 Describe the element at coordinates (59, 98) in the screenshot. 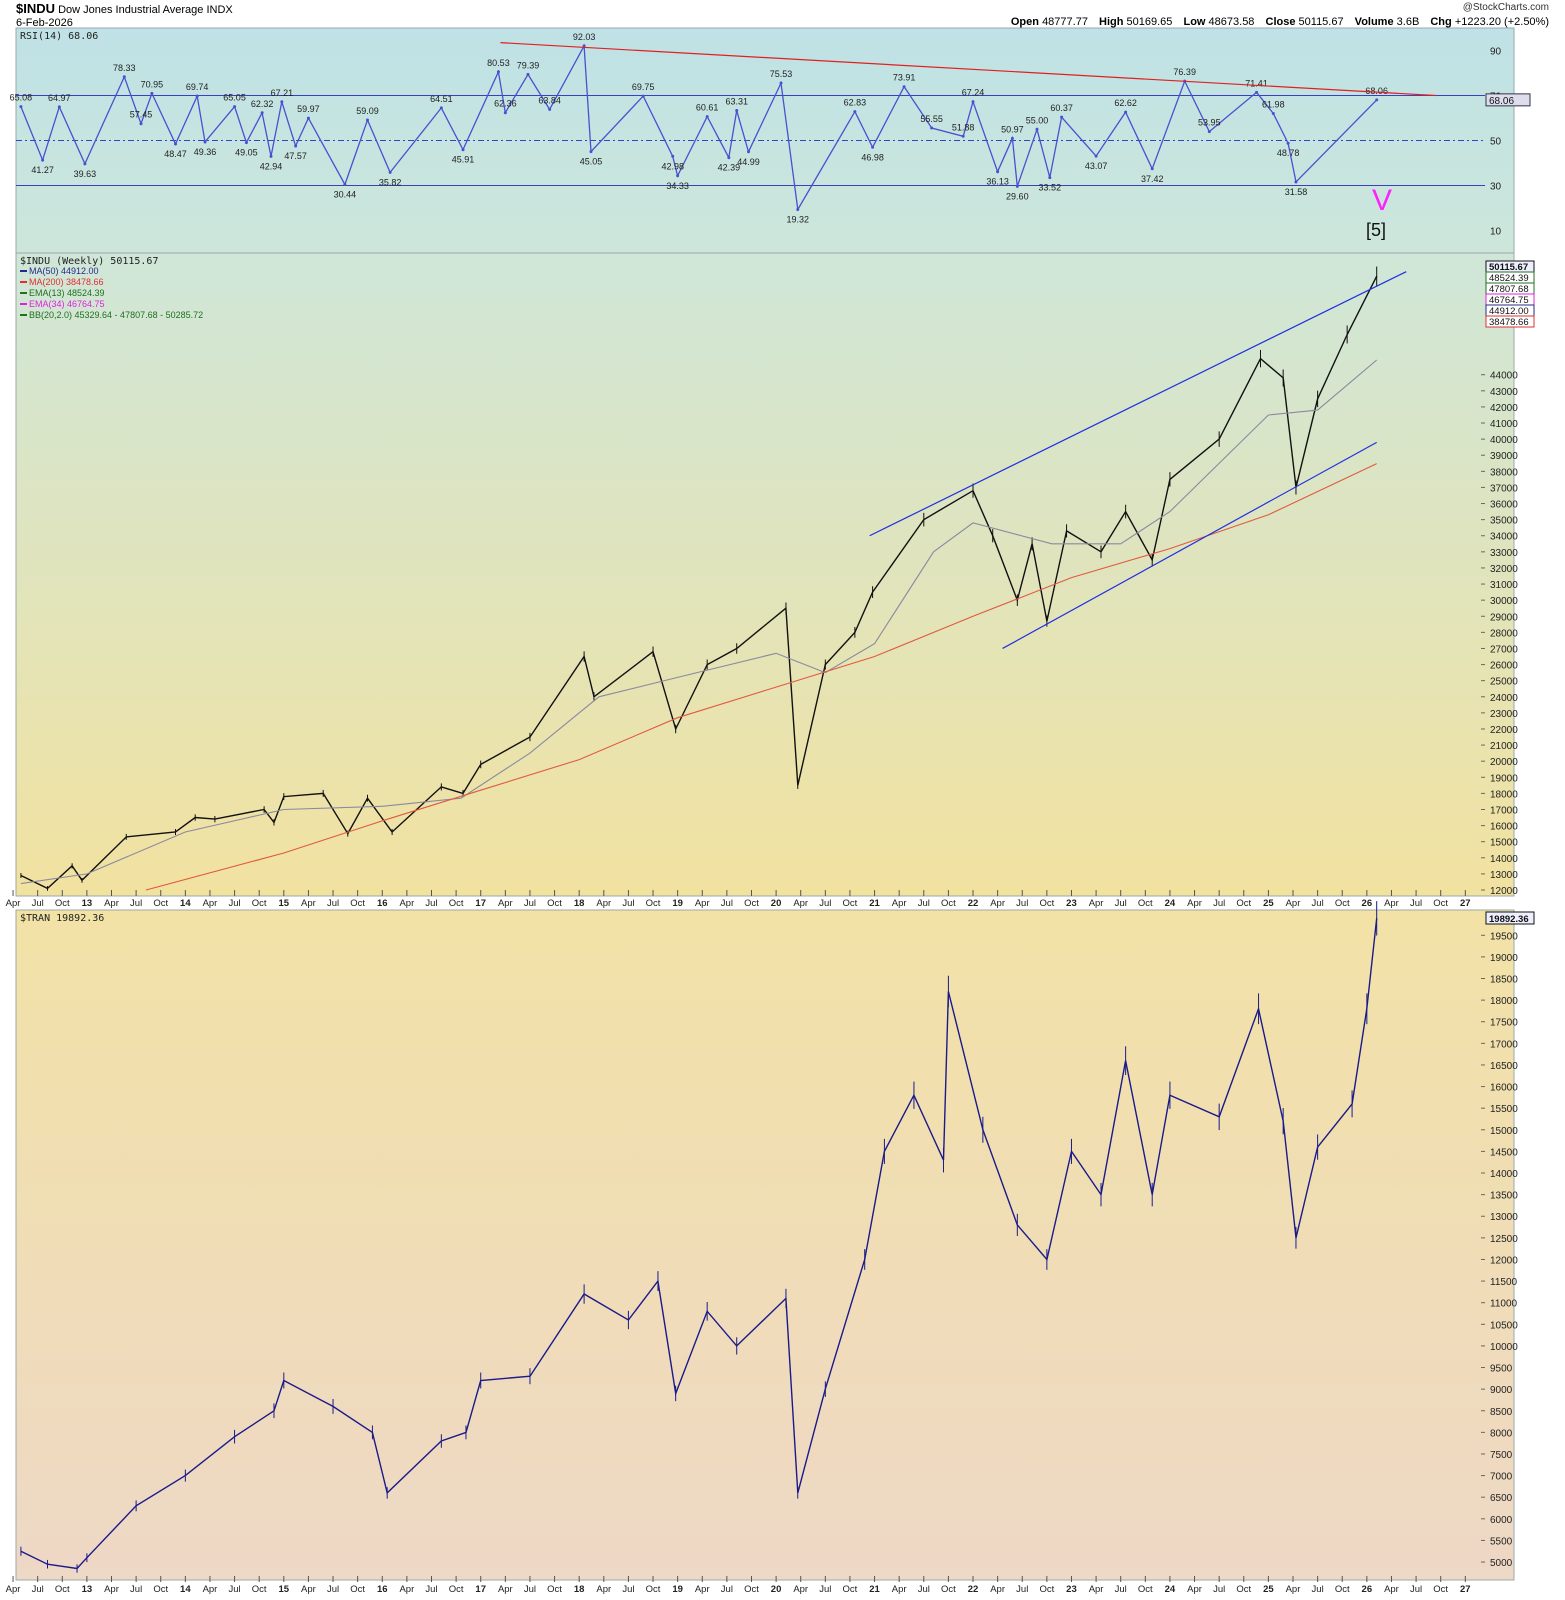

I see `rsi-data-label: 64.97` at that location.